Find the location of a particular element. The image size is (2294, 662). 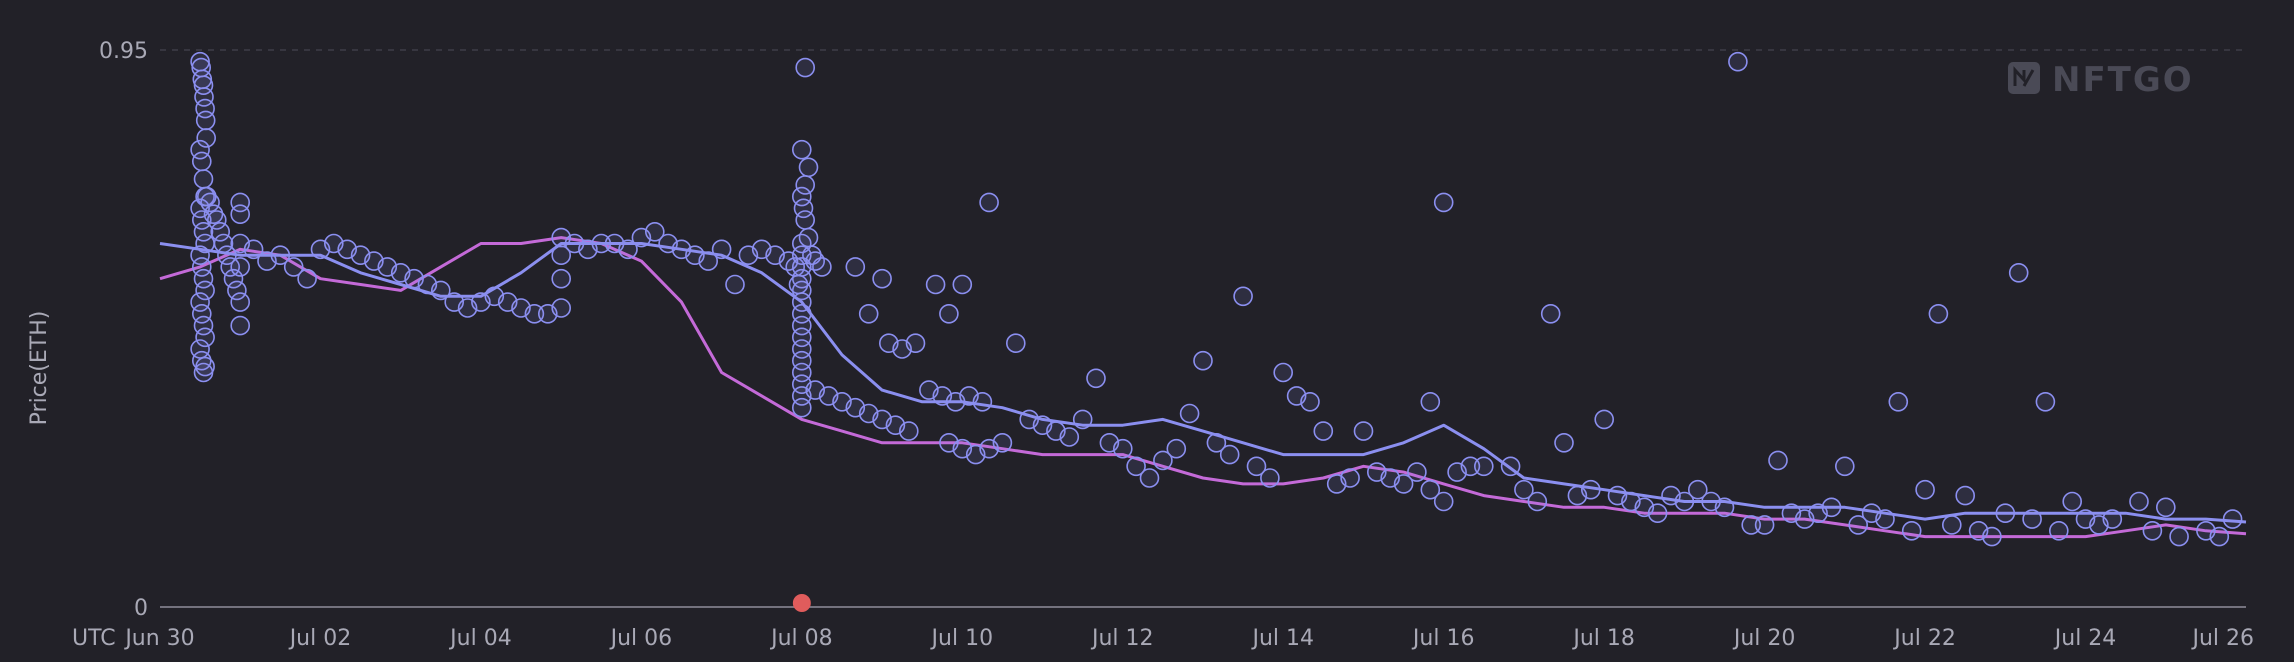

x-tick-label: Jul 16 is located at coordinates (1443, 638).